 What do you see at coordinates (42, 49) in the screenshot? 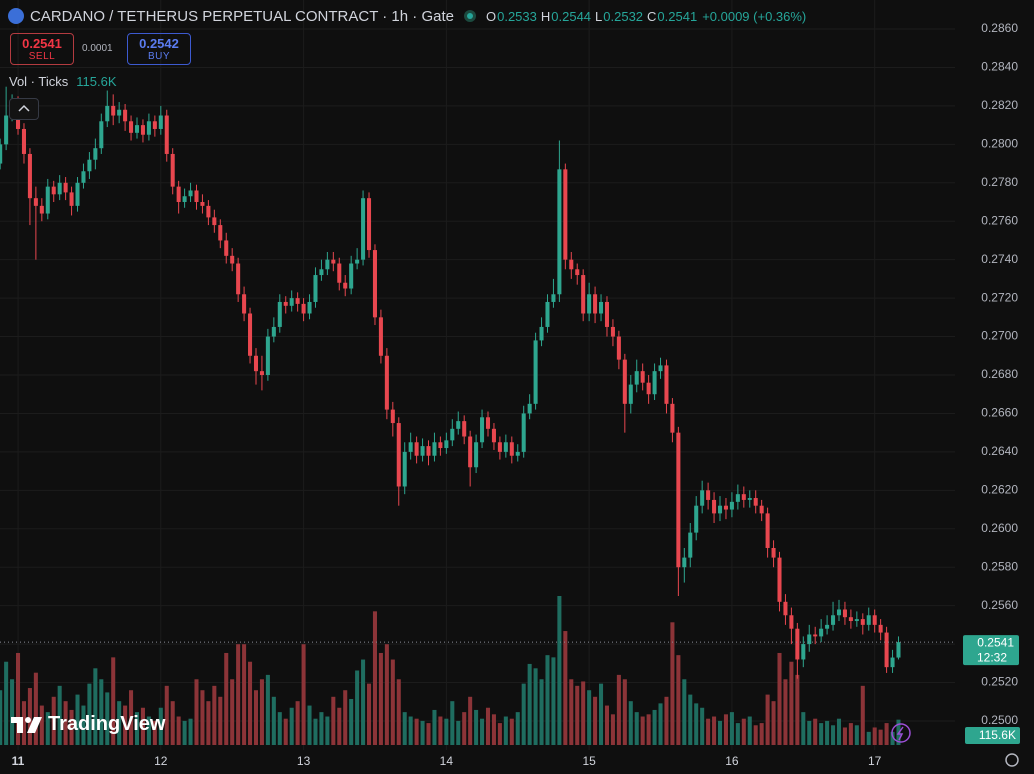
I see `sell-button: 0.2541 SELL` at bounding box center [42, 49].